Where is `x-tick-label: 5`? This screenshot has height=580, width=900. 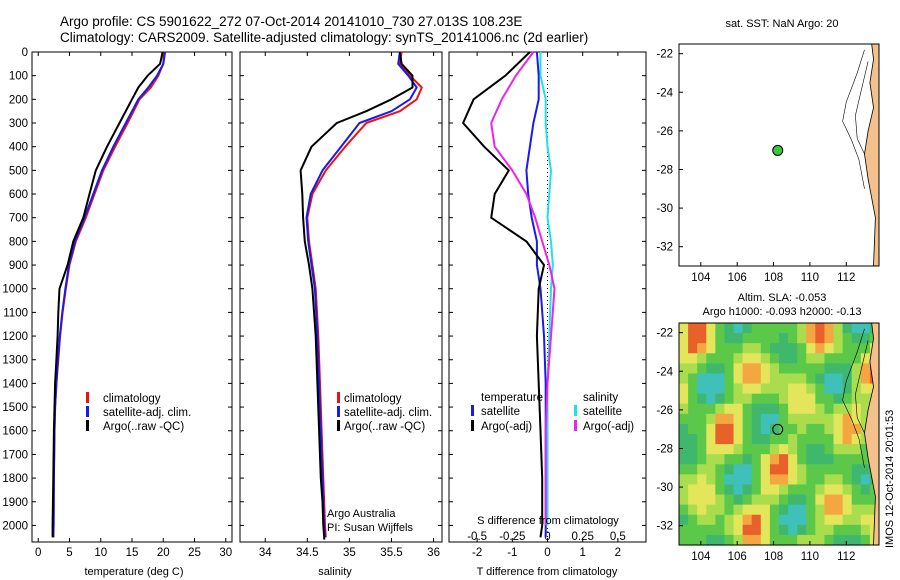 x-tick-label: 5 is located at coordinates (69, 553).